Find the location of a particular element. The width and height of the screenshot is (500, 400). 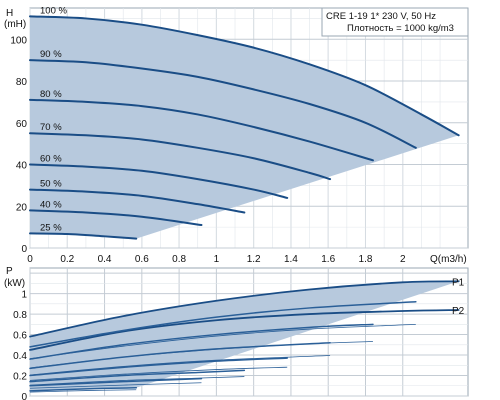

head-x-tick-labels: 0 0.2 0.4 0.6 0.8 1 1.2 1.4 1.6 1.8 2 is located at coordinates (216, 259).